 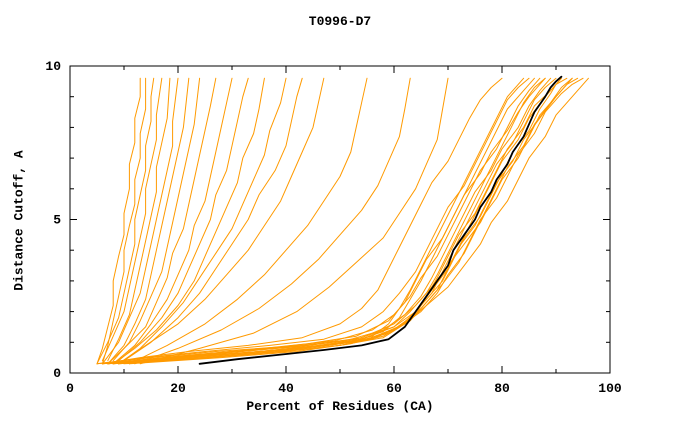 What do you see at coordinates (53, 66) in the screenshot?
I see `svg-text: 10` at bounding box center [53, 66].